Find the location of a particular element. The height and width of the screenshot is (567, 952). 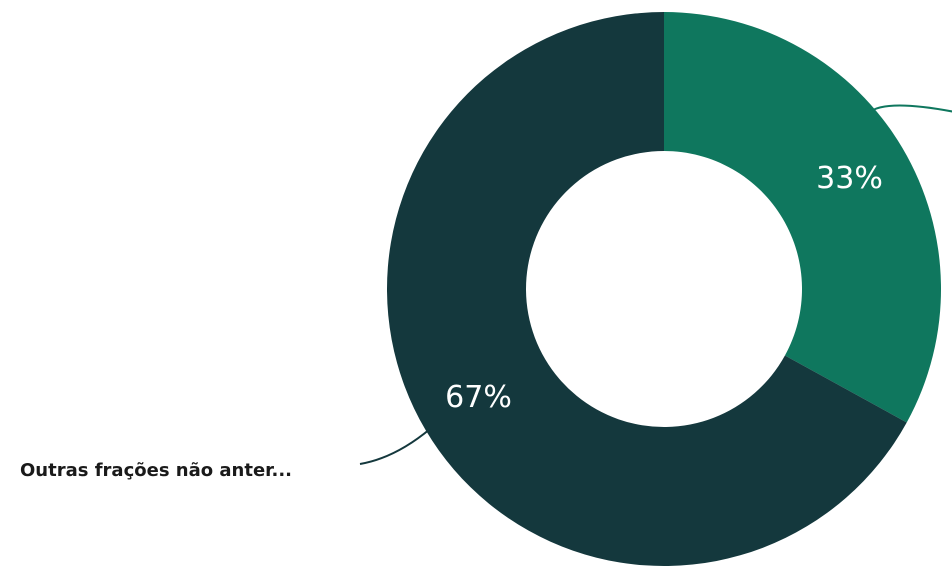

slice-value-label-1: 67% is located at coordinates (478, 397).